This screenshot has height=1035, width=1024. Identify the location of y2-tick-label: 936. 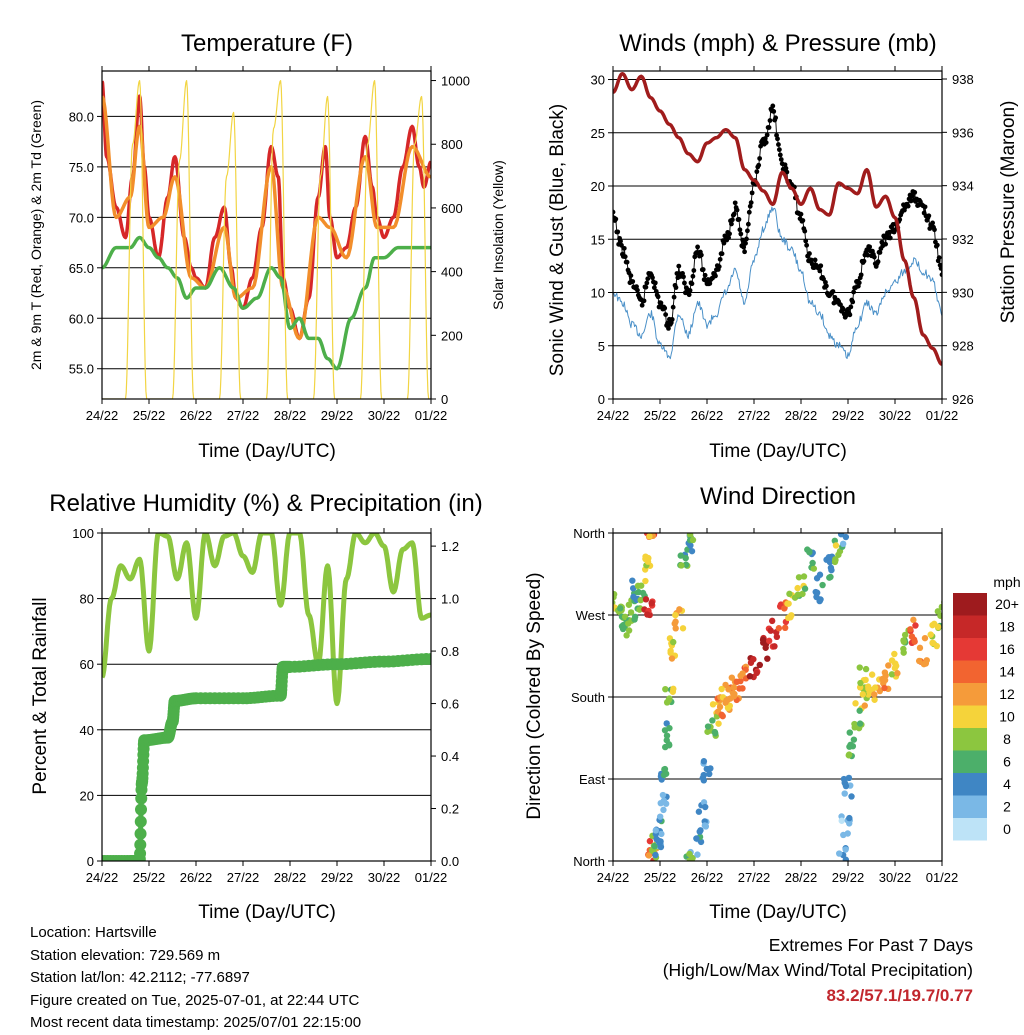
(963, 132).